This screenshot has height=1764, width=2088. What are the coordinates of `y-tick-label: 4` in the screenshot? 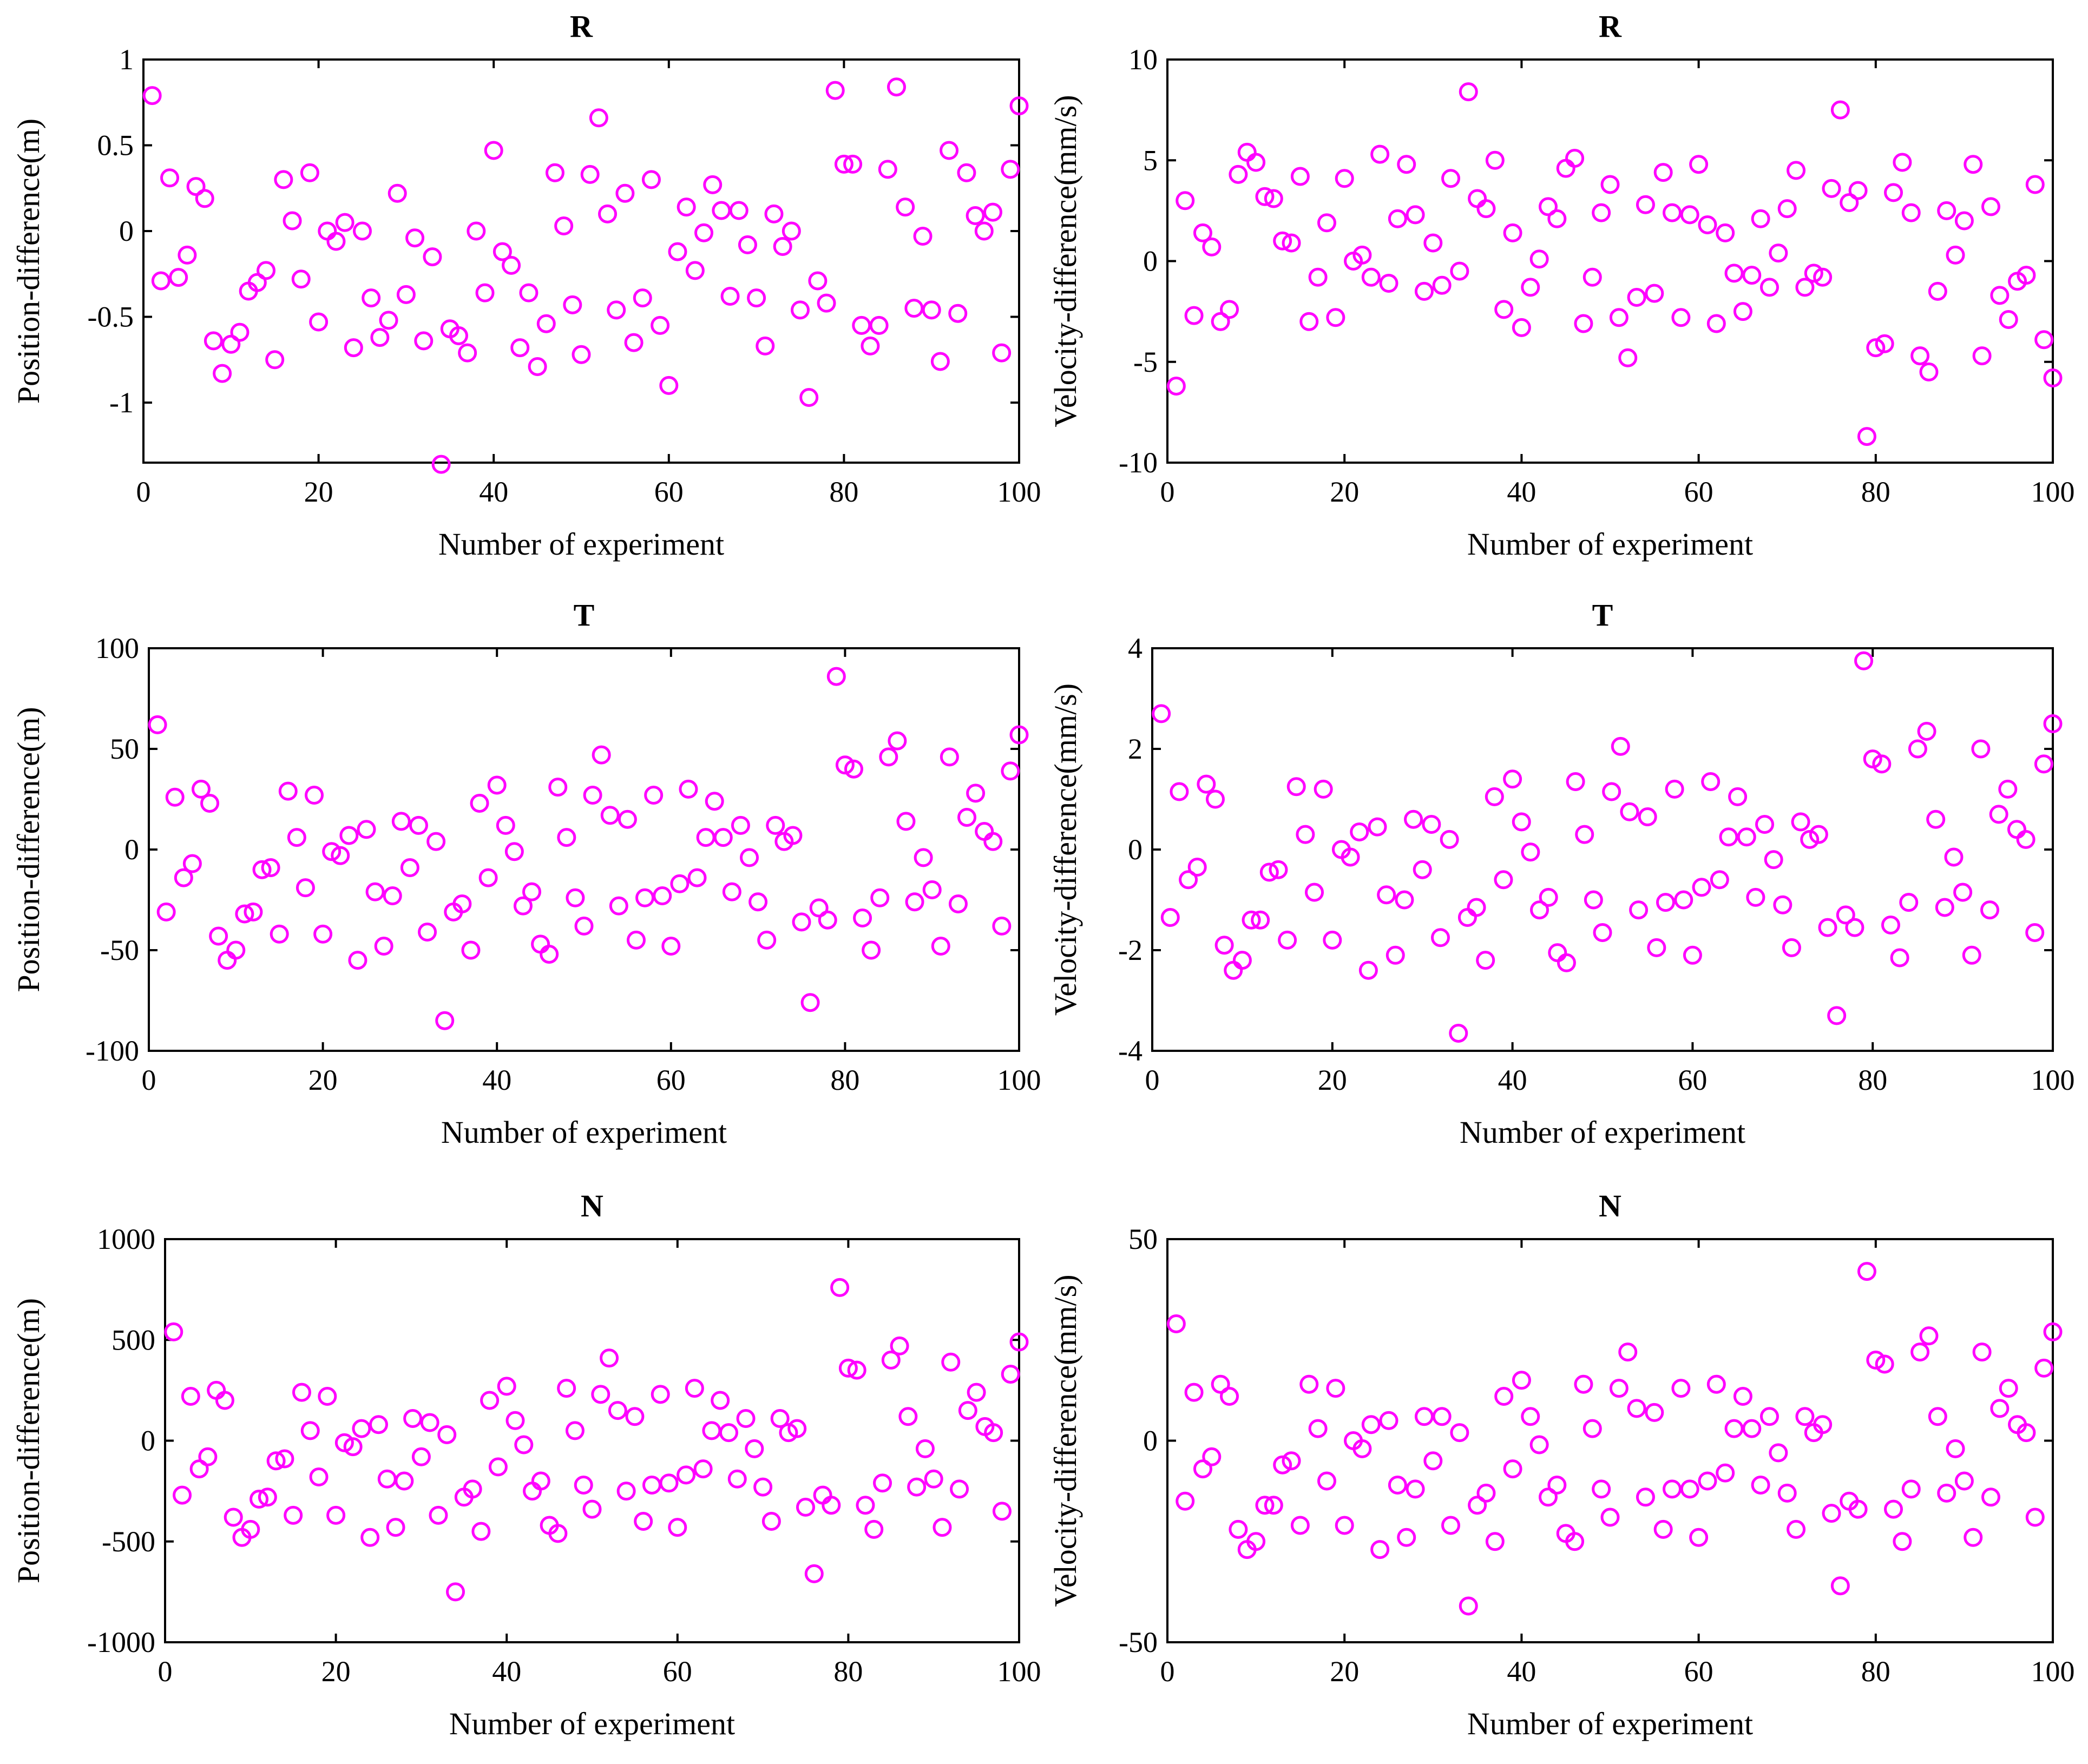 It's located at (1135, 648).